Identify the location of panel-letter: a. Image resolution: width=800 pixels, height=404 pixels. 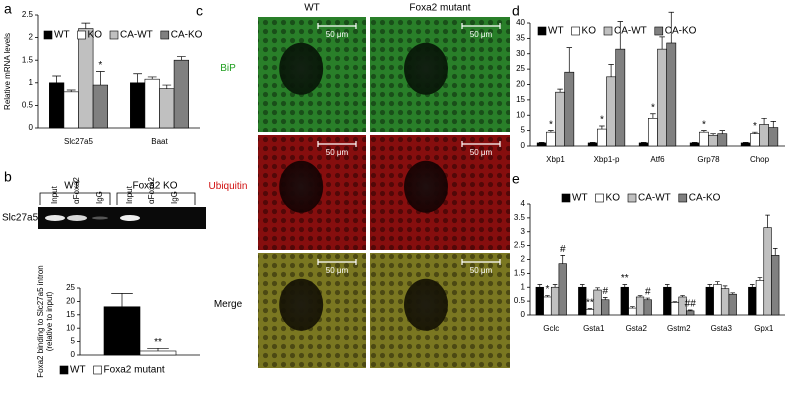
(8, 9).